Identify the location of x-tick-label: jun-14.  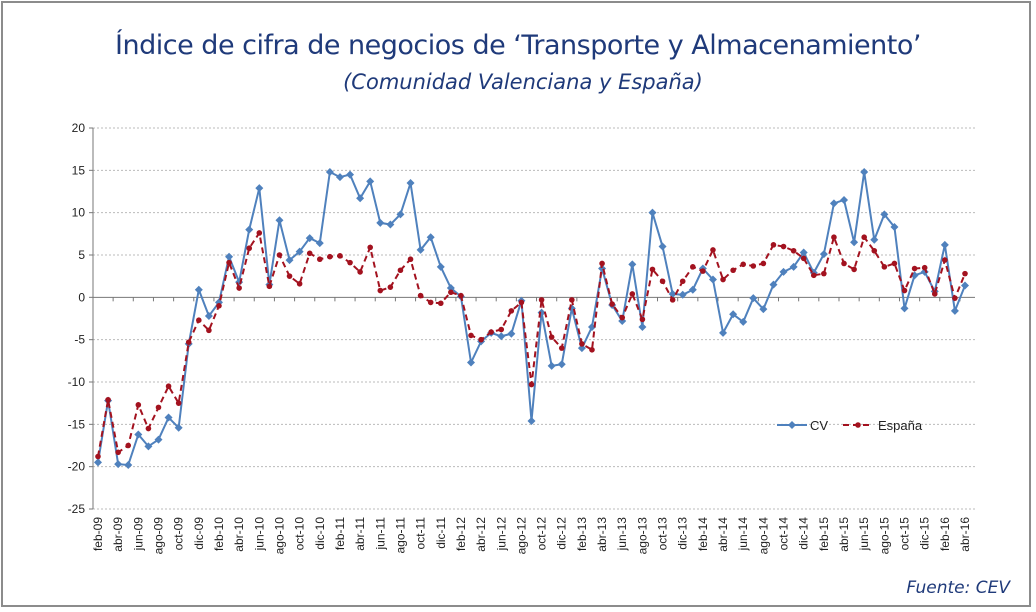
(743, 534).